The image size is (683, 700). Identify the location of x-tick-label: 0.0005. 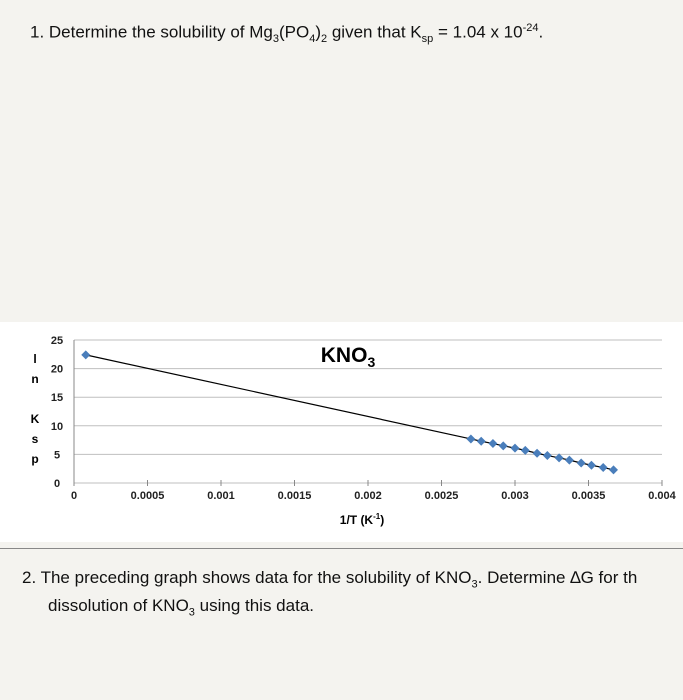
(148, 496).